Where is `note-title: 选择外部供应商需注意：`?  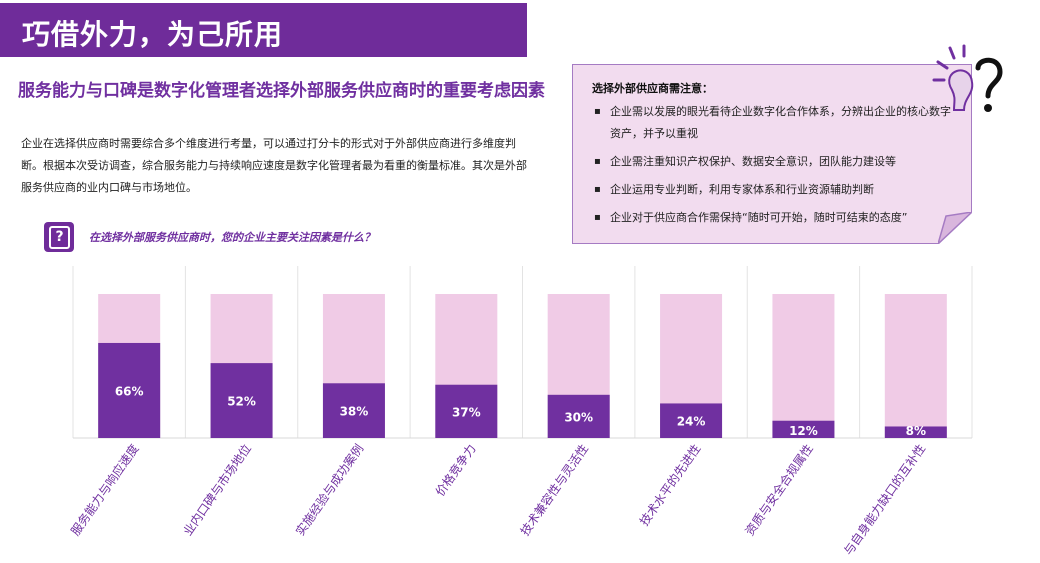
note-title: 选择外部供应商需注意： is located at coordinates (652, 88).